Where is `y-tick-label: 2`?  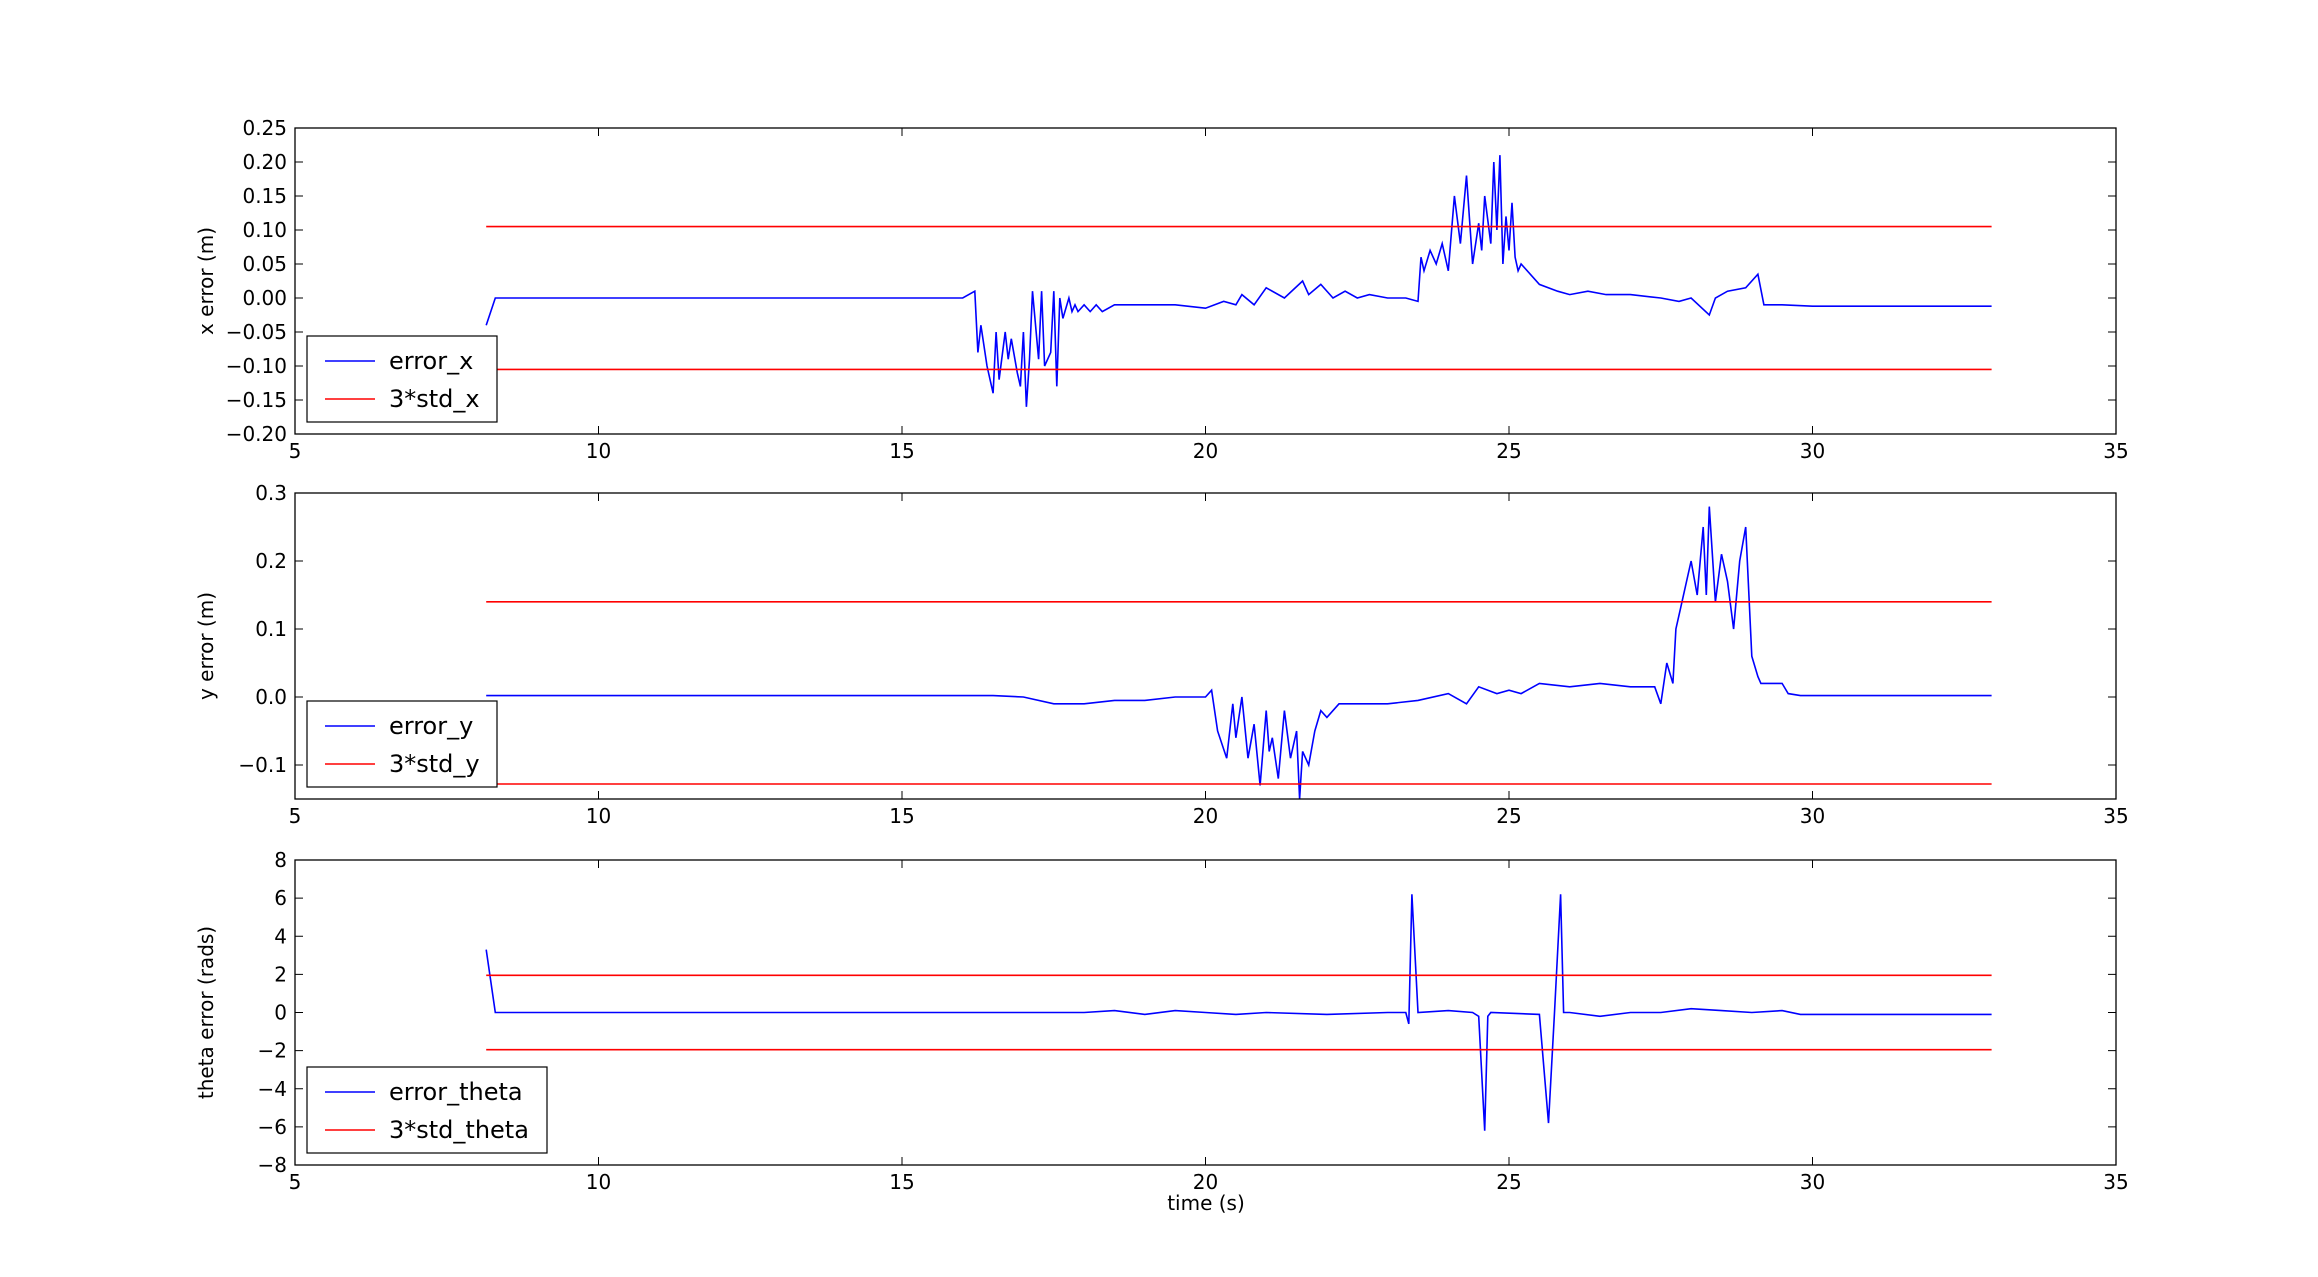 y-tick-label: 2 is located at coordinates (280, 974).